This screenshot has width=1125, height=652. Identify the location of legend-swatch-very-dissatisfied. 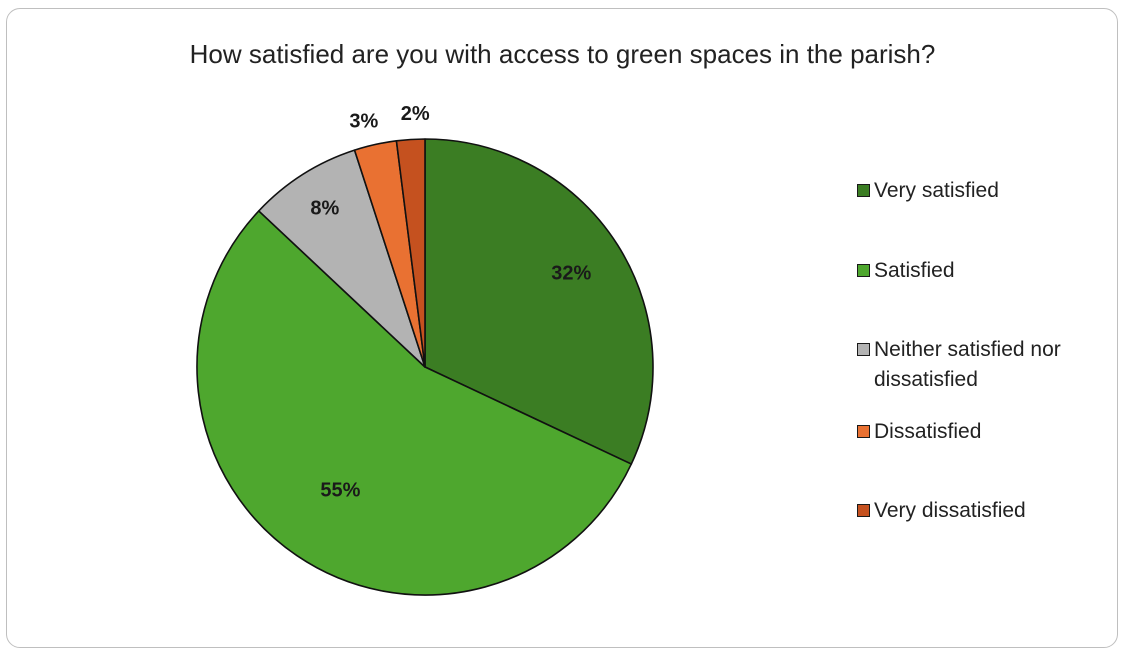
(863, 510).